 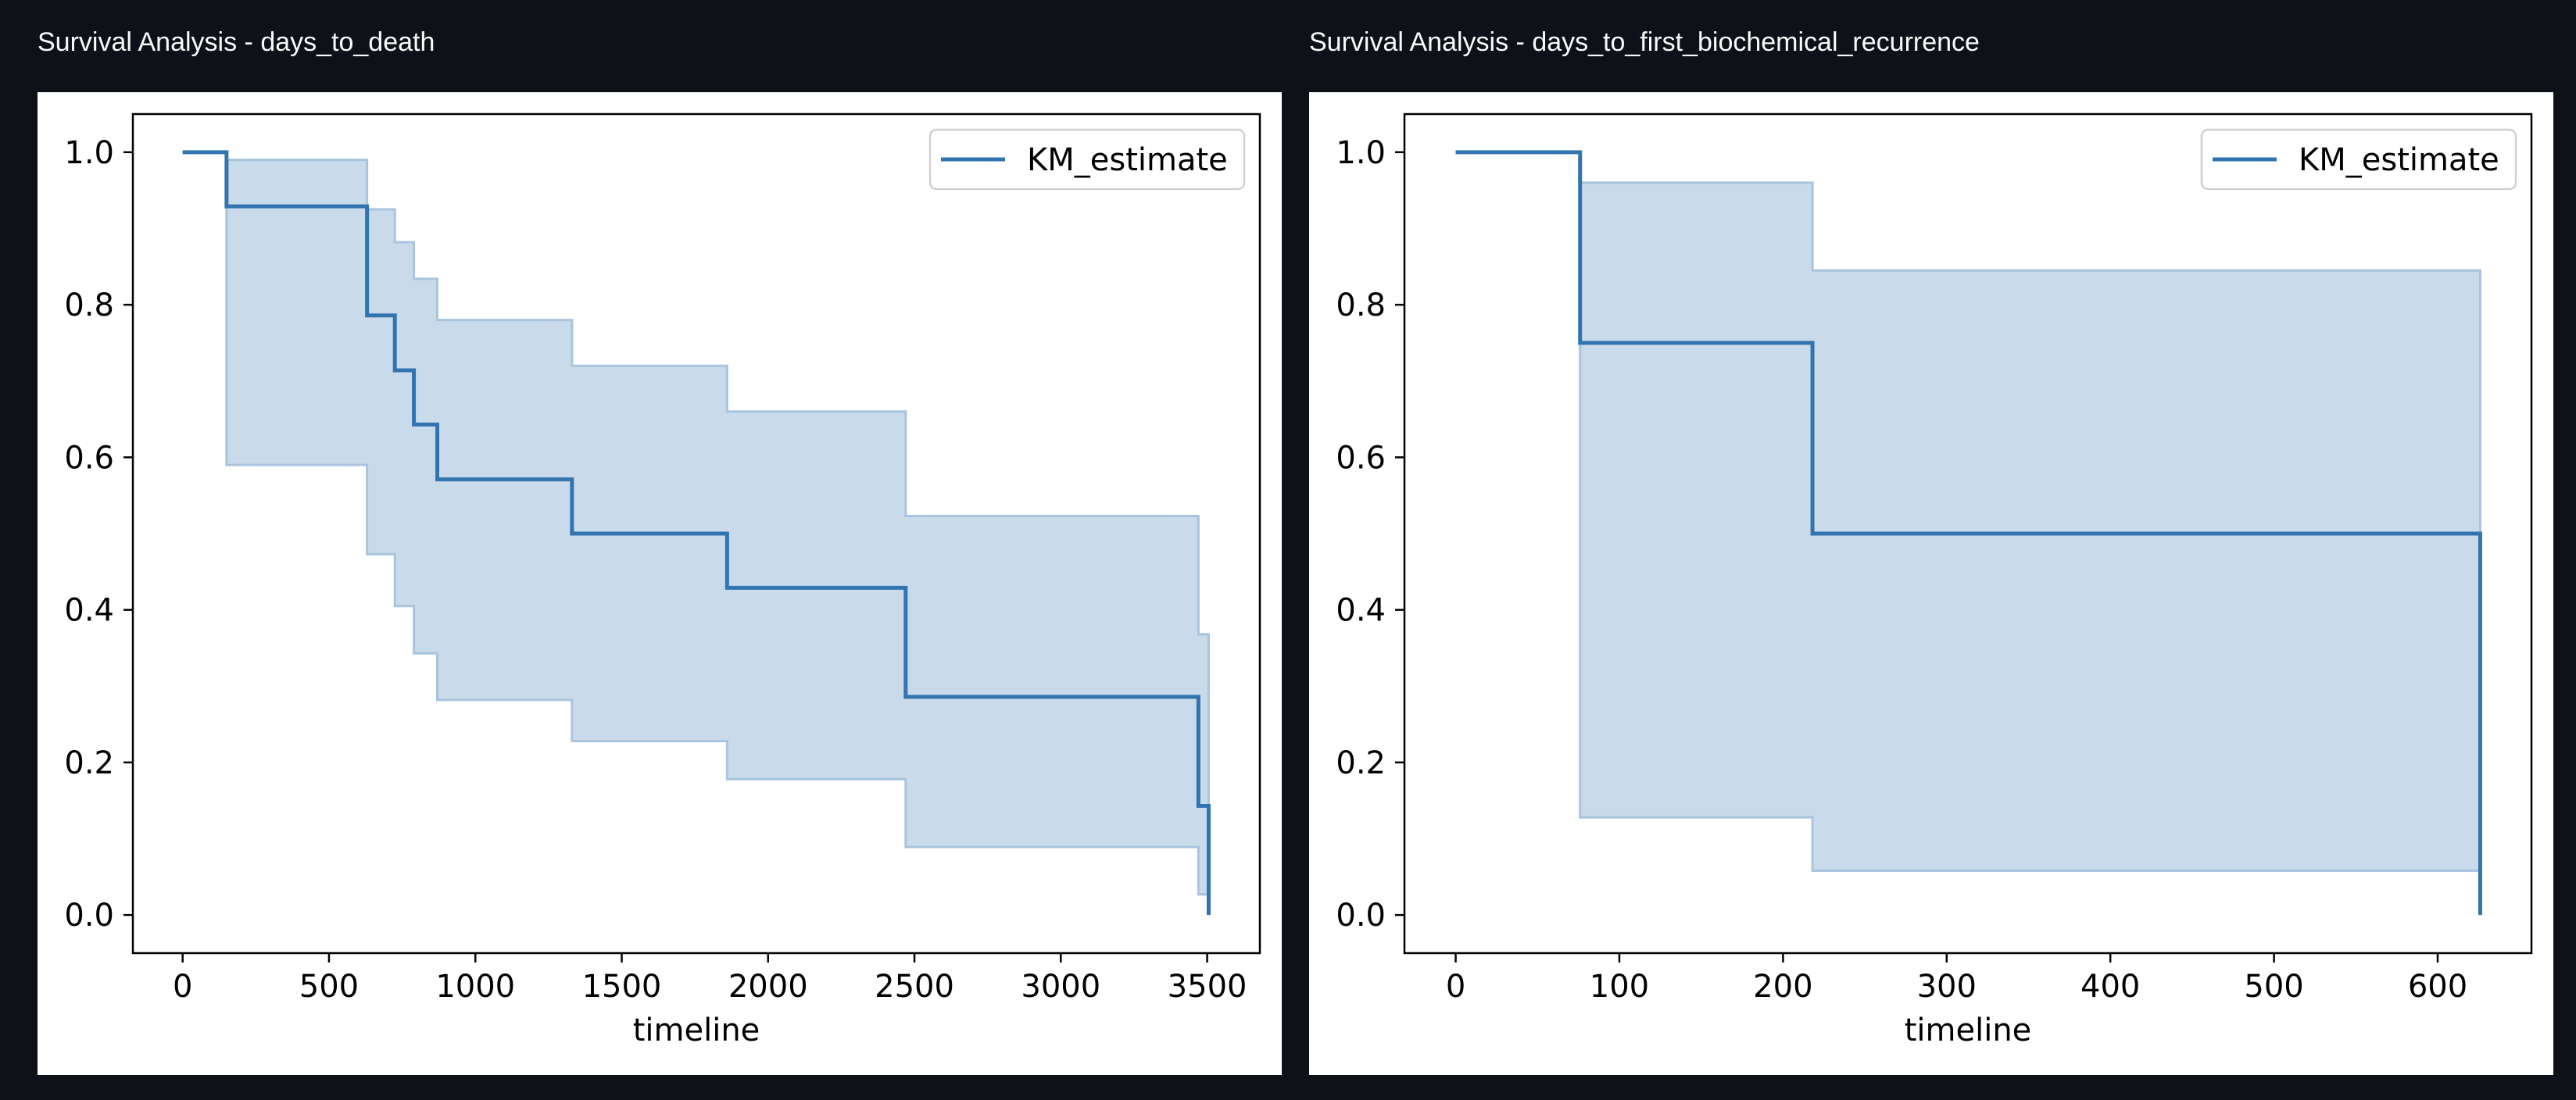 I want to click on x-tick-label: 2000, so click(x=768, y=987).